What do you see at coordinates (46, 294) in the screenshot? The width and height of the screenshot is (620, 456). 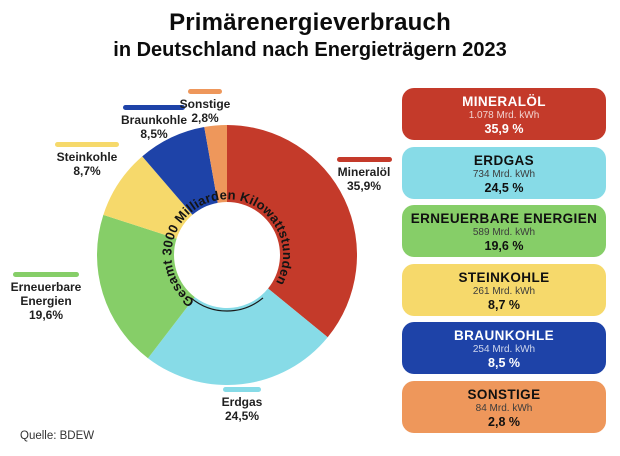 I see `pie-label-name: Erneuerbare Energien` at bounding box center [46, 294].